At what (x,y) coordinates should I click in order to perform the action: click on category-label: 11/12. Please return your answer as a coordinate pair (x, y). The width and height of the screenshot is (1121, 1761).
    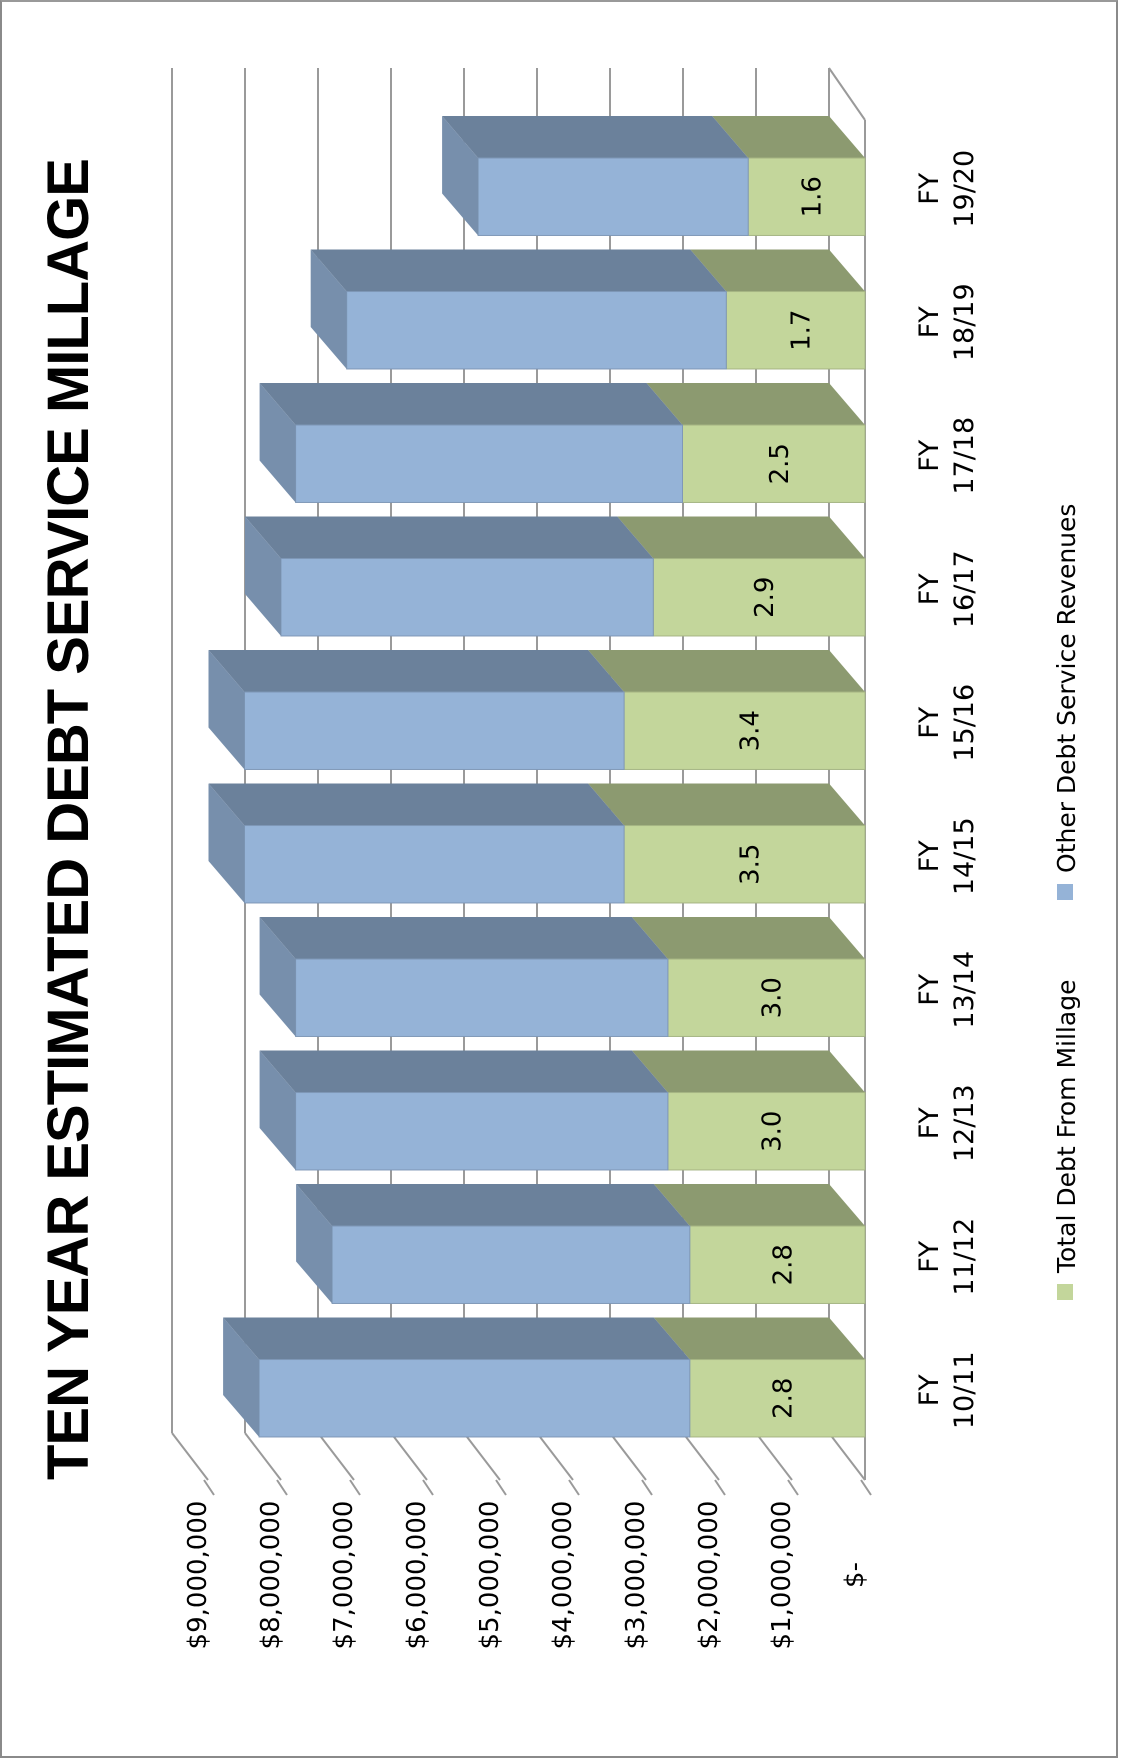
    Looking at the image, I should click on (964, 1257).